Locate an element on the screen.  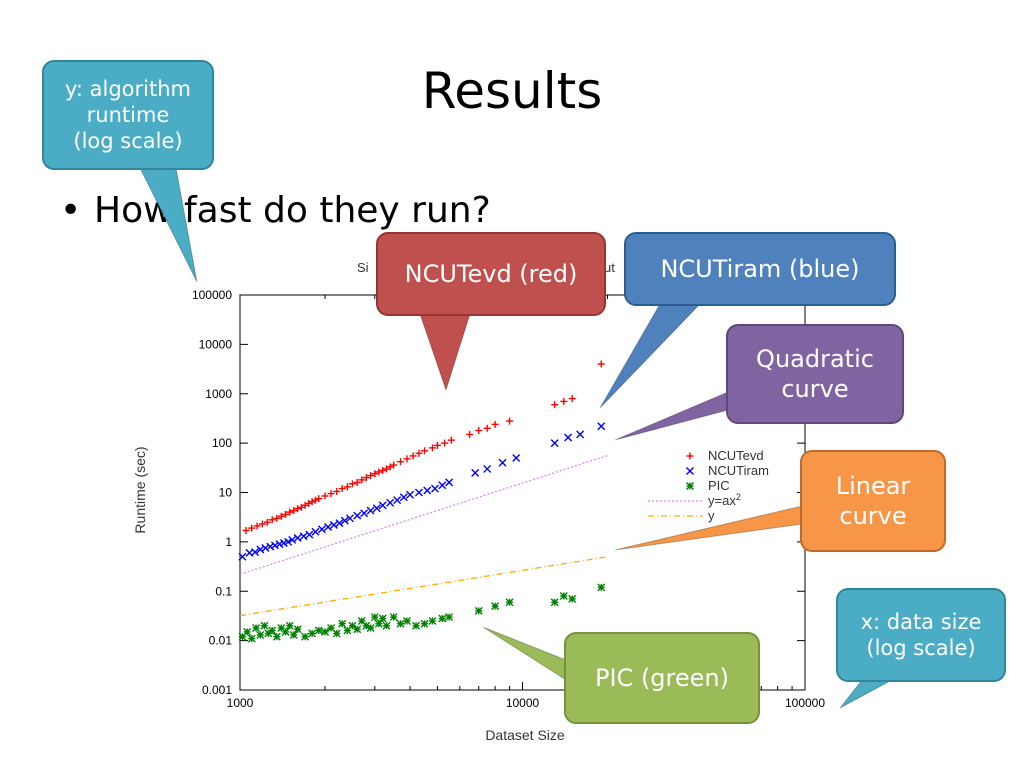
callout-line: PIC (green) is located at coordinates (662, 678).